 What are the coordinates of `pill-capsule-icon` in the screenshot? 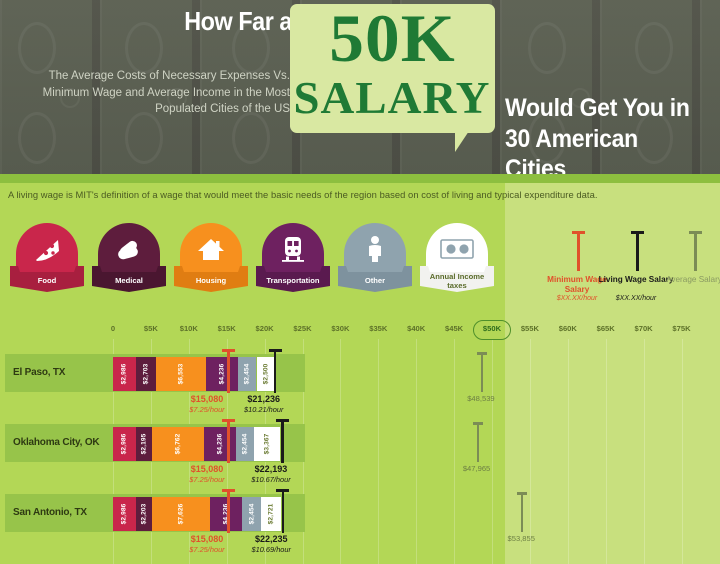 It's located at (129, 249).